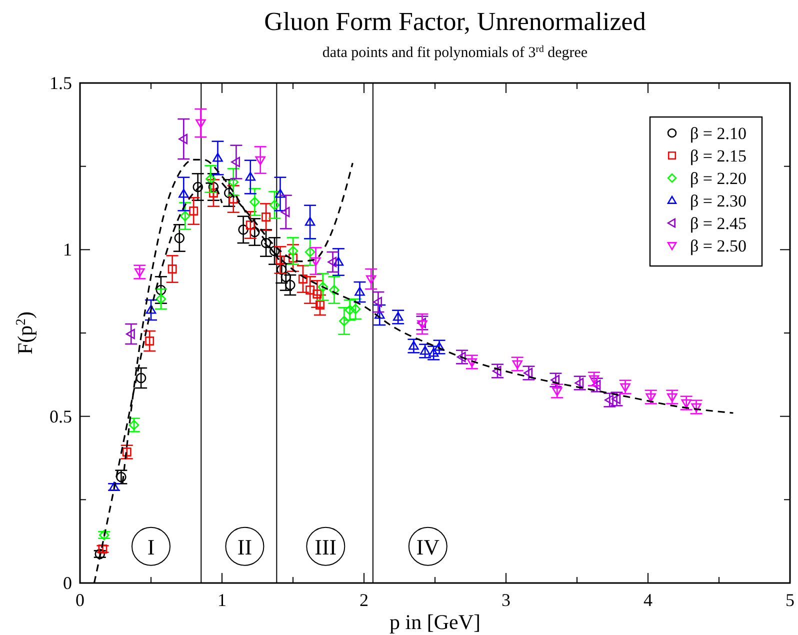  What do you see at coordinates (364, 600) in the screenshot?
I see `x-tick-label: 2` at bounding box center [364, 600].